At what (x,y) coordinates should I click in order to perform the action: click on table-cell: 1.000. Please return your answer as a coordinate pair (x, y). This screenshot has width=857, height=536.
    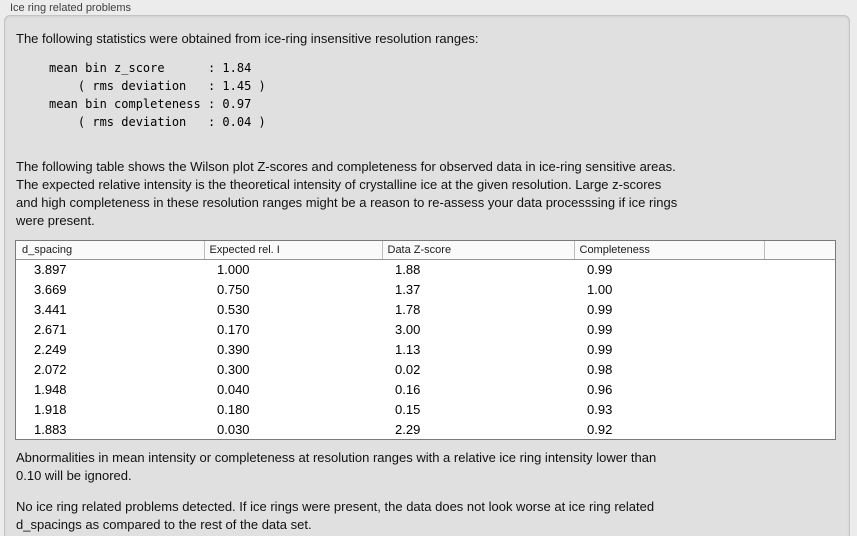
    Looking at the image, I should click on (293, 269).